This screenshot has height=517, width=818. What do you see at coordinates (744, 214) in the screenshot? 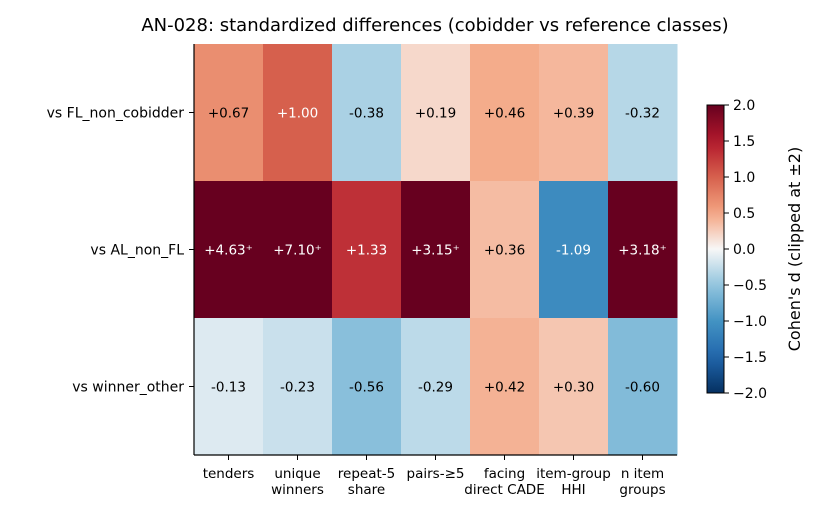
I see `colorbar-tick-label: 0.5` at bounding box center [744, 214].